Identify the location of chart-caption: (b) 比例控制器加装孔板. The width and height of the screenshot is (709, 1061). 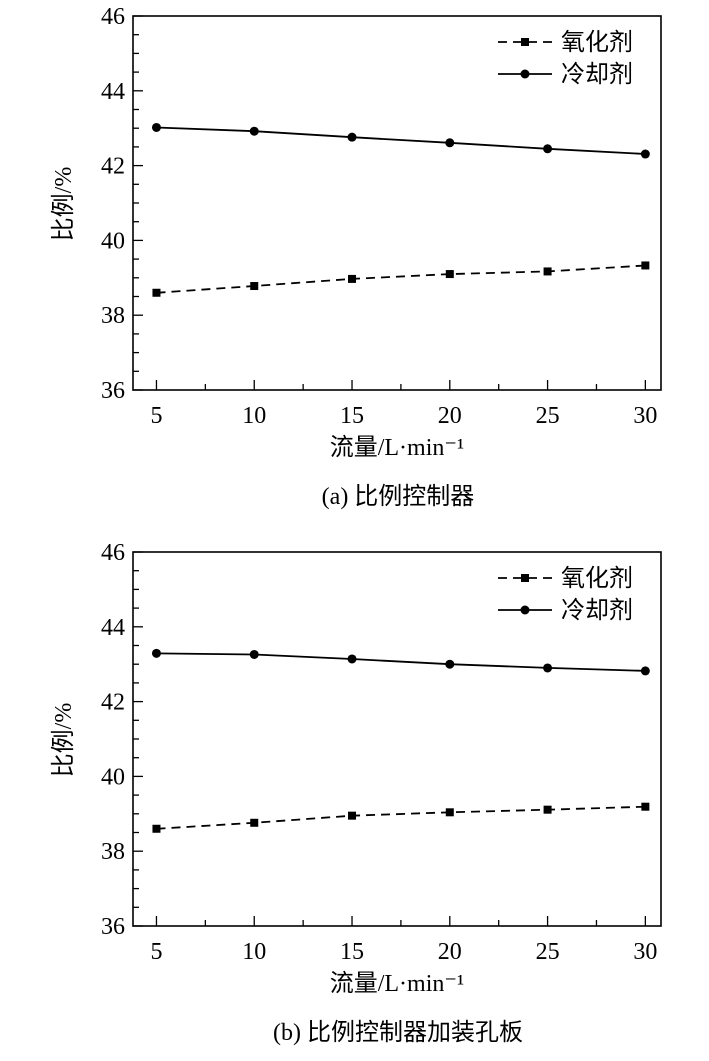
(398, 1032).